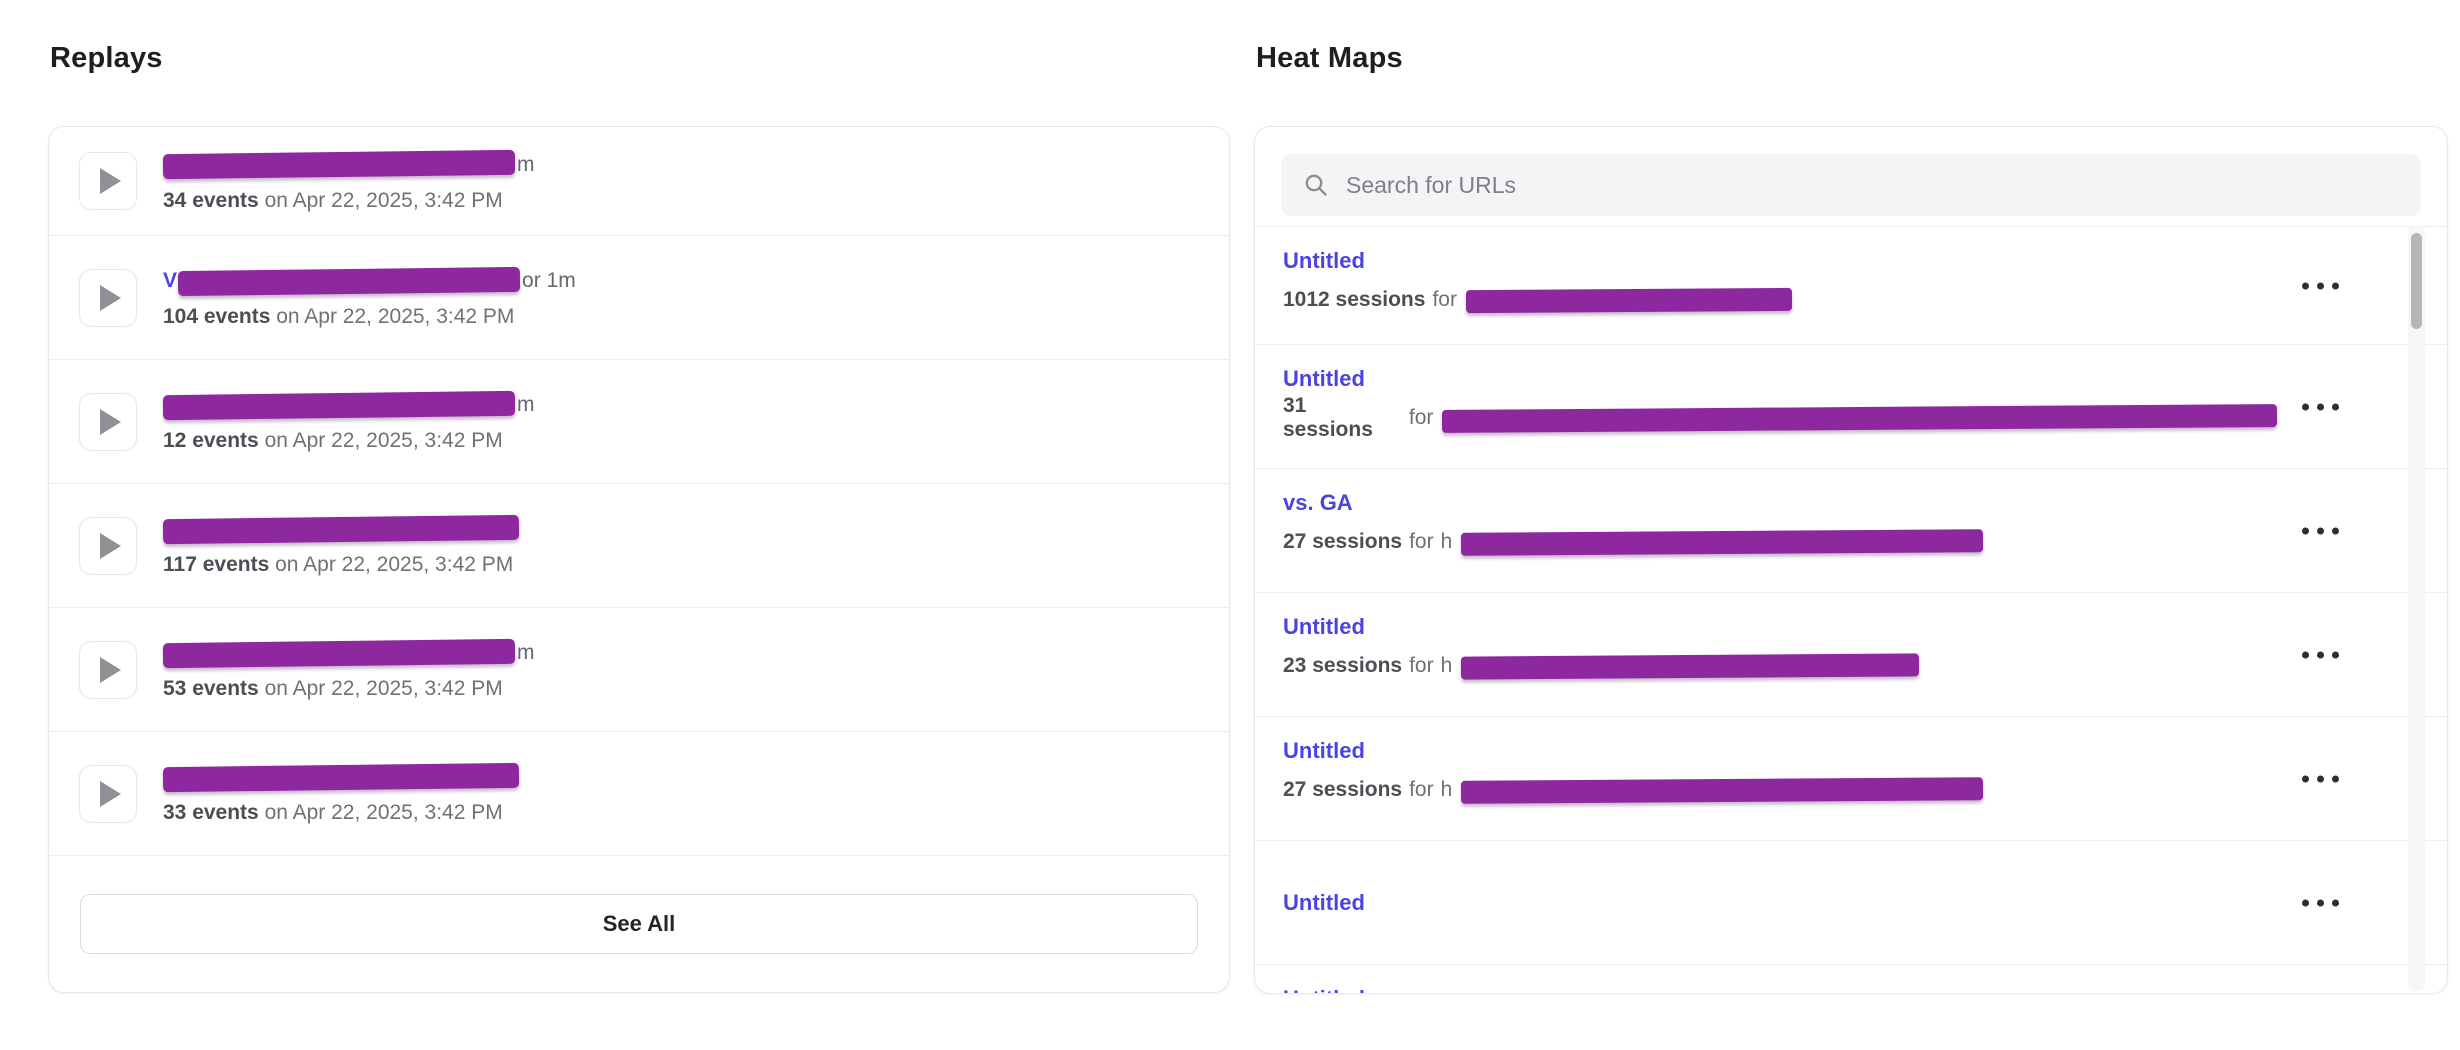  What do you see at coordinates (1780, 790) in the screenshot?
I see `heatmap-sessions: 27 sessions for h` at bounding box center [1780, 790].